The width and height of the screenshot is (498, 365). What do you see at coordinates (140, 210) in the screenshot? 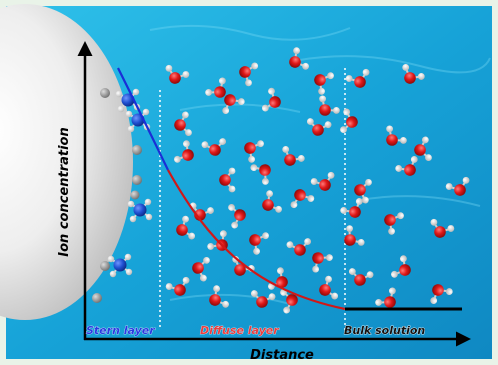
I see `nitrogen-atom` at bounding box center [140, 210].